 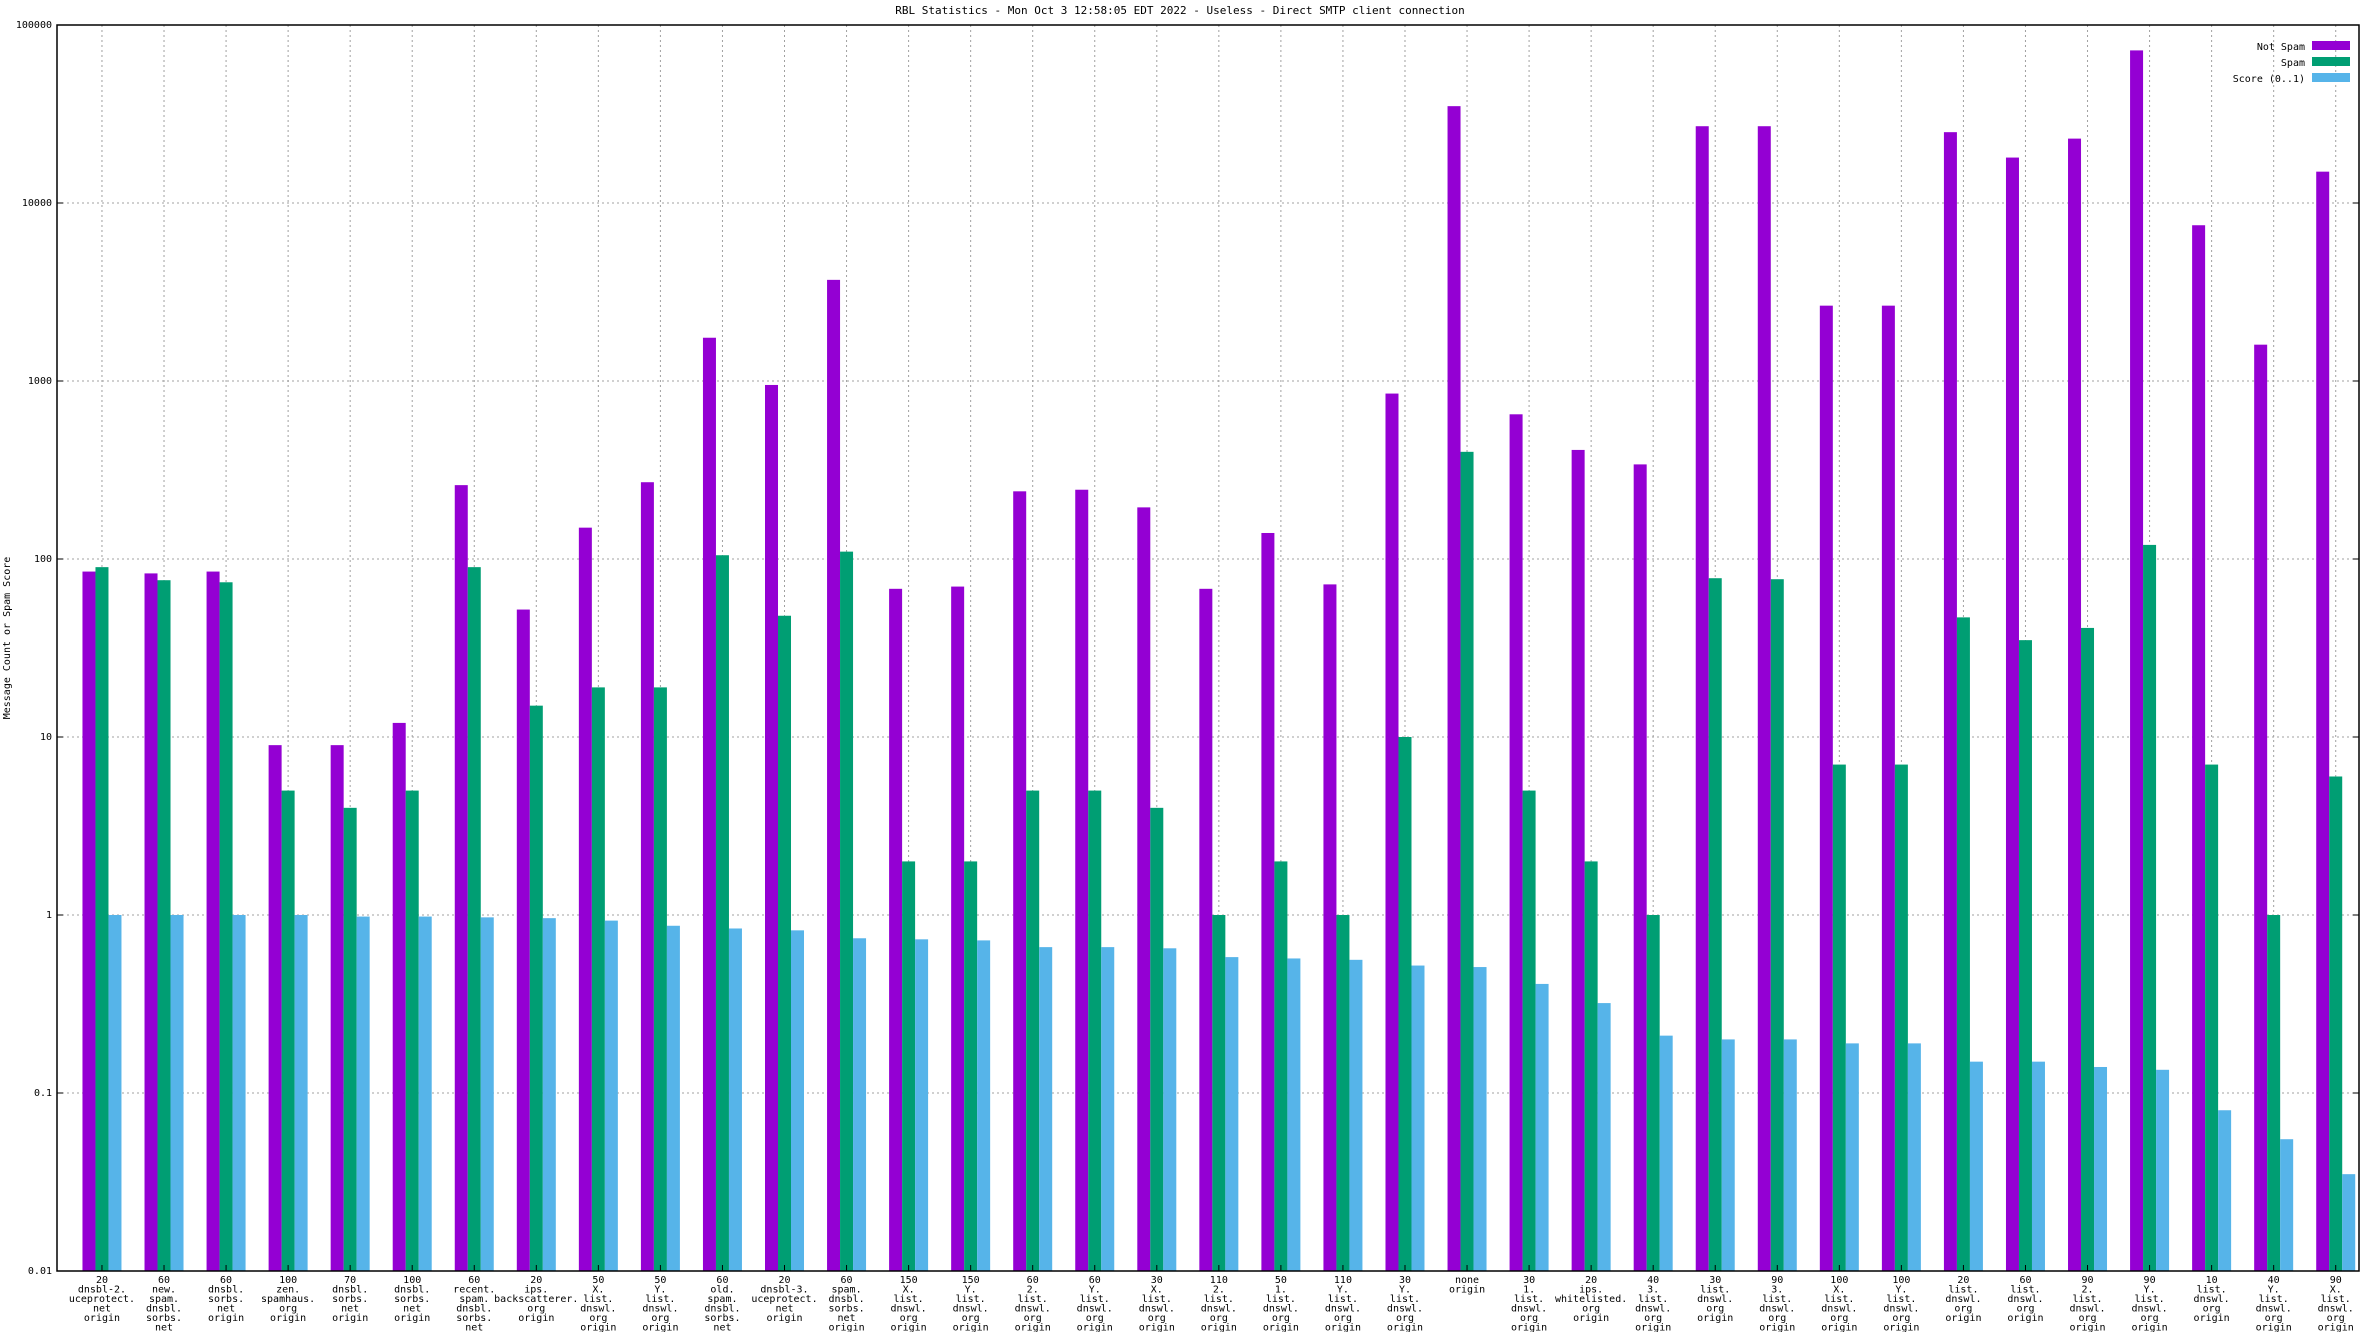 I want to click on x-category-label-line: 30, so click(x=1405, y=1280).